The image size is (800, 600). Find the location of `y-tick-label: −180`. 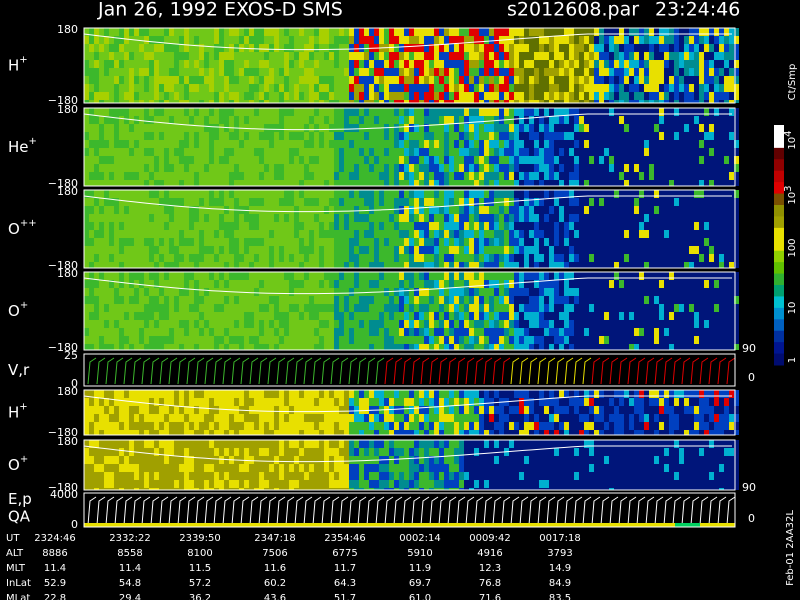

y-tick-label: −180 is located at coordinates (63, 100).